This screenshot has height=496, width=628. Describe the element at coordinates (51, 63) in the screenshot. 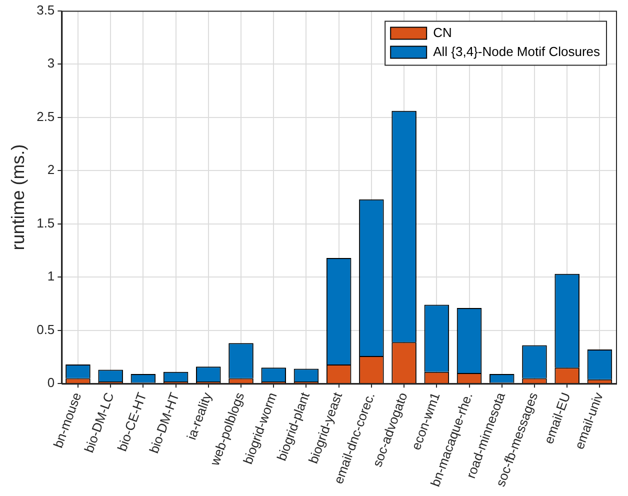

I see `y-tick-label: 3` at that location.